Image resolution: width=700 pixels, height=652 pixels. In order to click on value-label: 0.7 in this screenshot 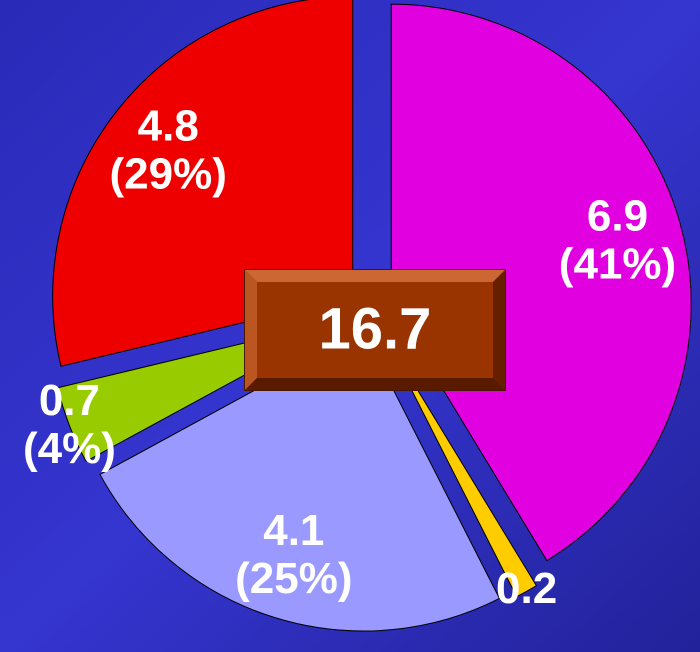, I will do `click(69, 400)`.